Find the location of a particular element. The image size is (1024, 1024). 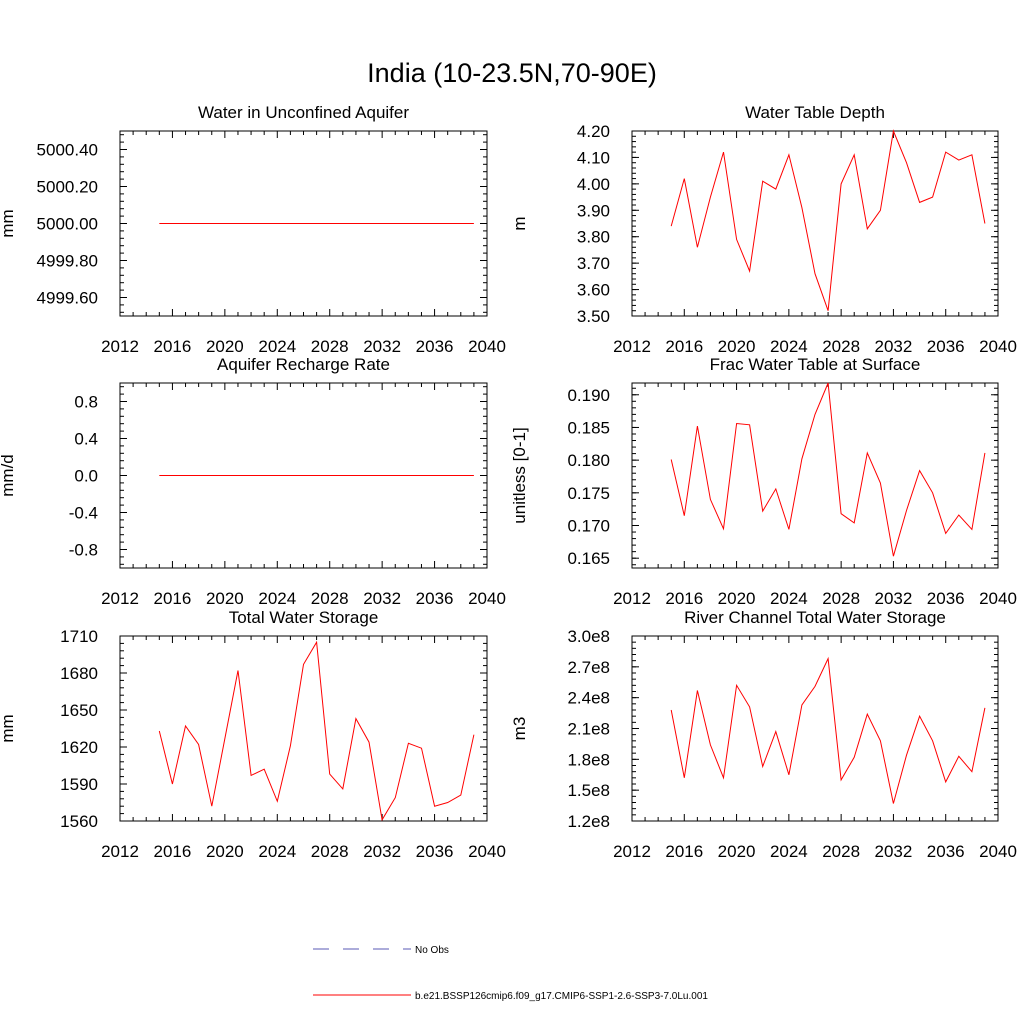

y-tick-label: 0.185 is located at coordinates (588, 427).